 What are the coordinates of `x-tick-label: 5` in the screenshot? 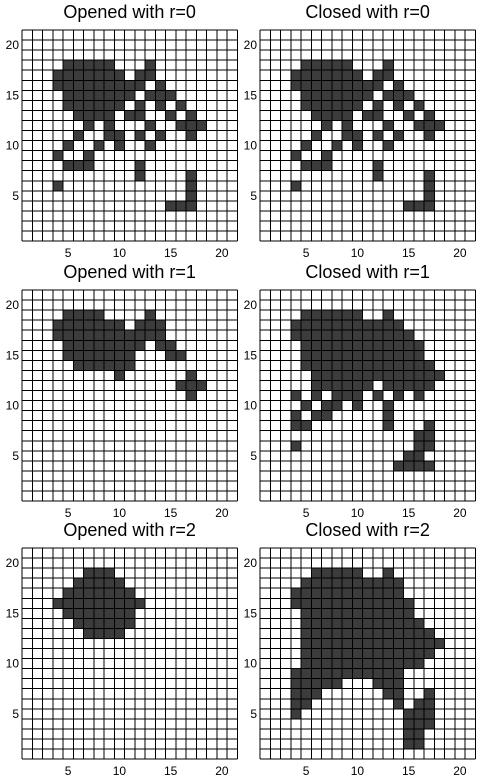 It's located at (306, 771).